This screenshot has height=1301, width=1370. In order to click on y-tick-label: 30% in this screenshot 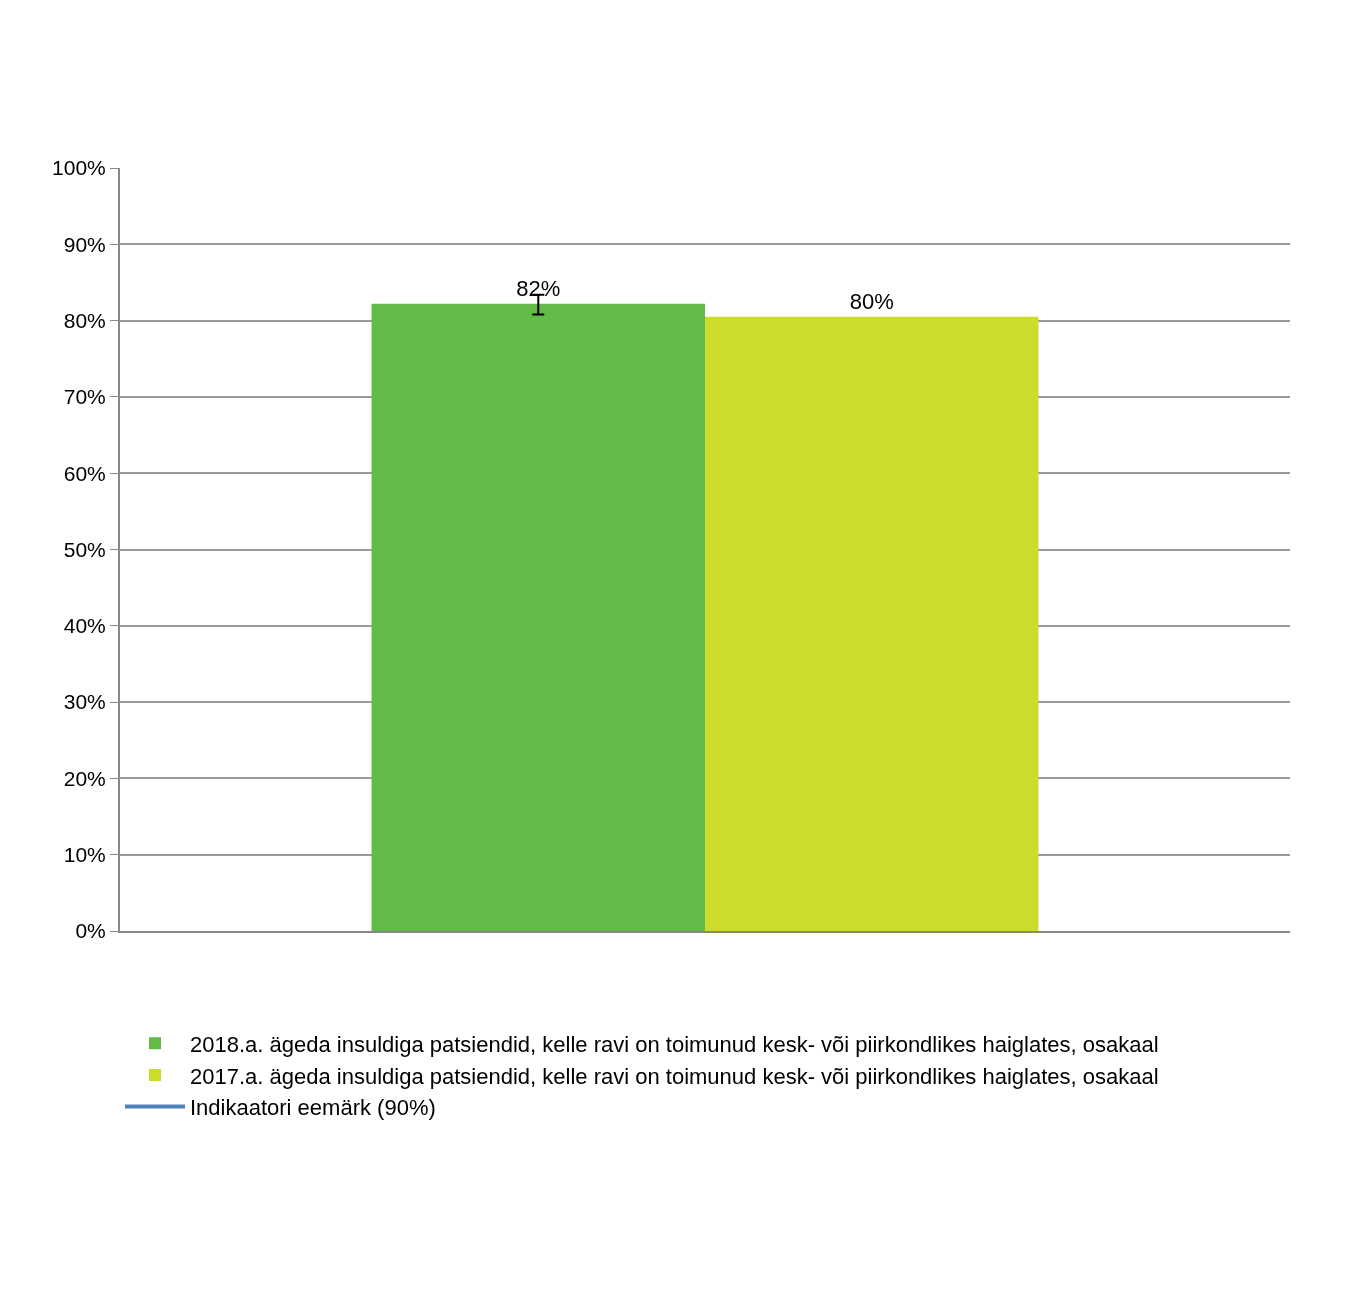, I will do `click(84, 702)`.